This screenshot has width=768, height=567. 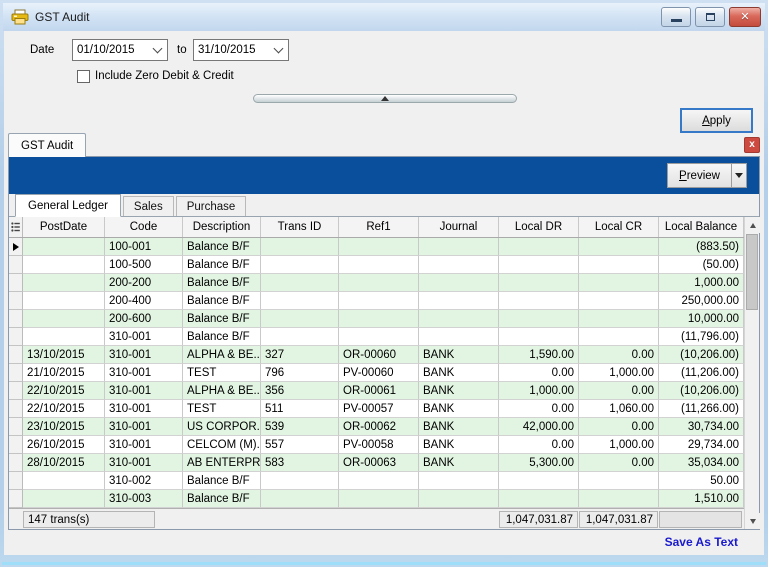 I want to click on scrollbar-thumb, so click(x=752, y=272).